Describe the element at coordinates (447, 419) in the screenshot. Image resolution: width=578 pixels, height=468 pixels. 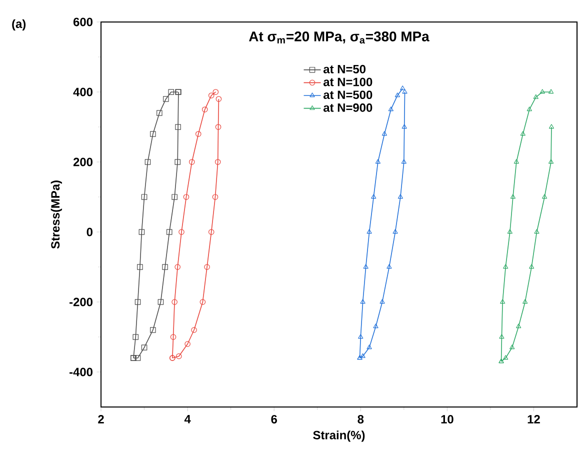
I see `x-tick-label: 10` at that location.